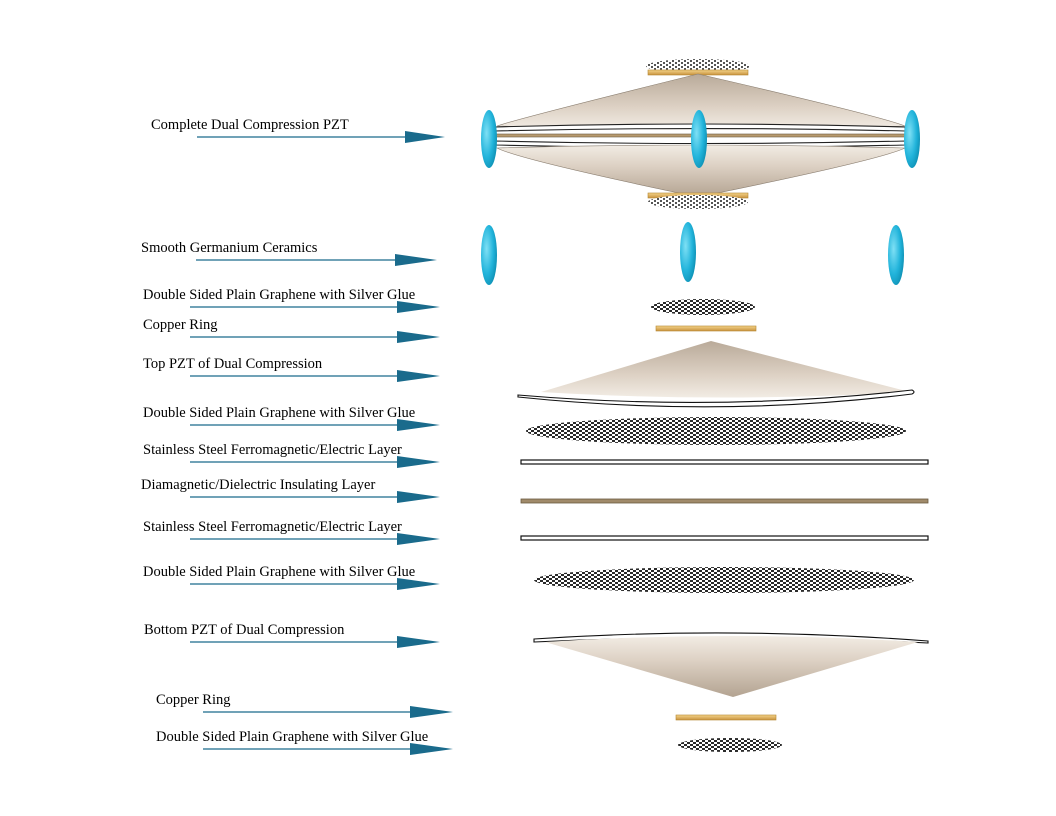 The width and height of the screenshot is (1056, 816). What do you see at coordinates (698, 66) in the screenshot?
I see `assembly-top-graphene` at bounding box center [698, 66].